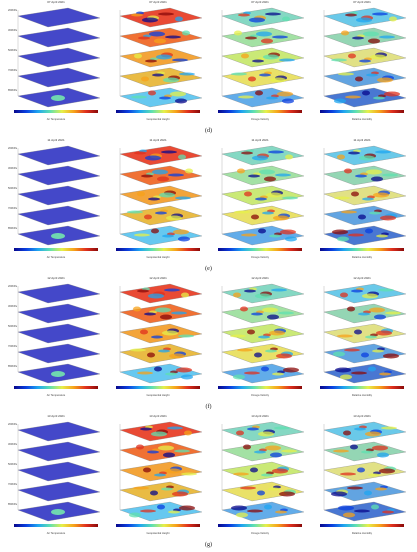 The height and width of the screenshot is (552, 417). I want to click on subfigure-label: (e), so click(208, 269).